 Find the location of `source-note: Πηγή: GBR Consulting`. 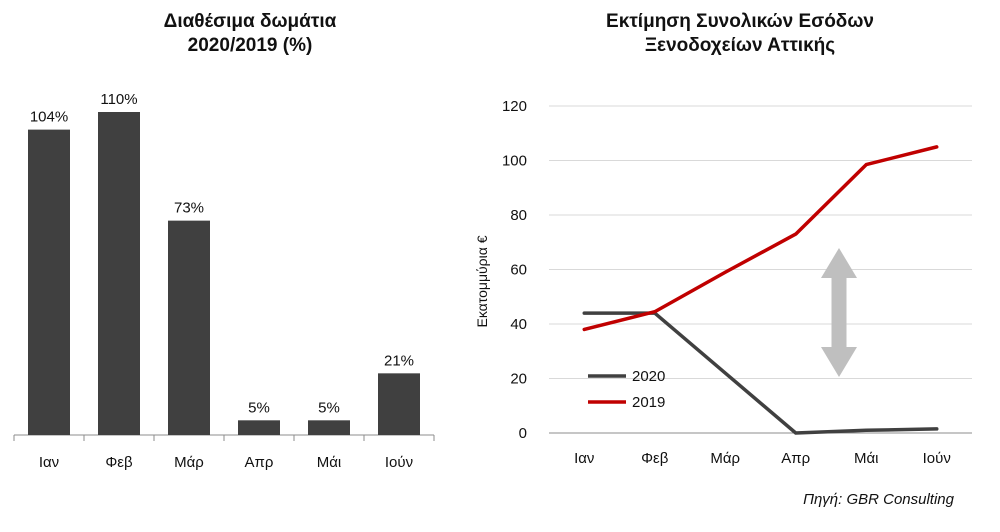

source-note: Πηγή: GBR Consulting is located at coordinates (878, 499).